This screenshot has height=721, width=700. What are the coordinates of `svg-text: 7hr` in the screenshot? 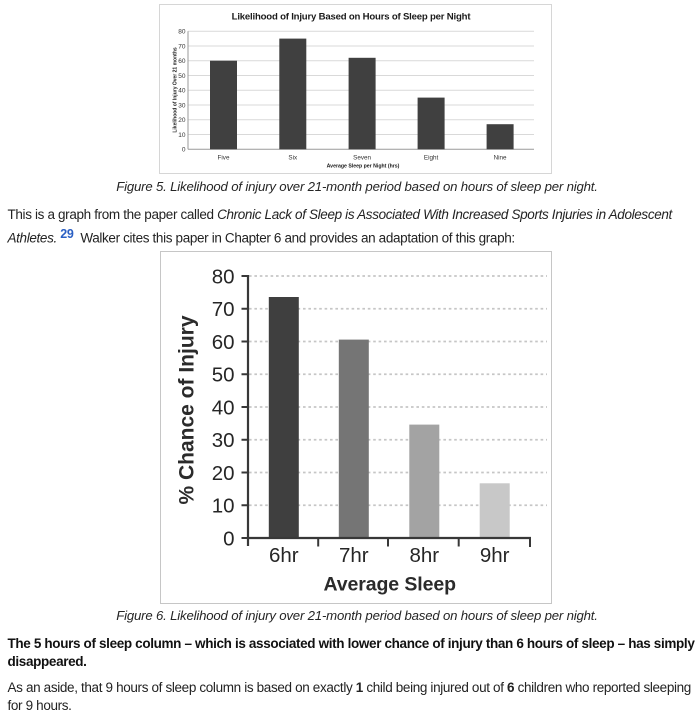 It's located at (353, 555).